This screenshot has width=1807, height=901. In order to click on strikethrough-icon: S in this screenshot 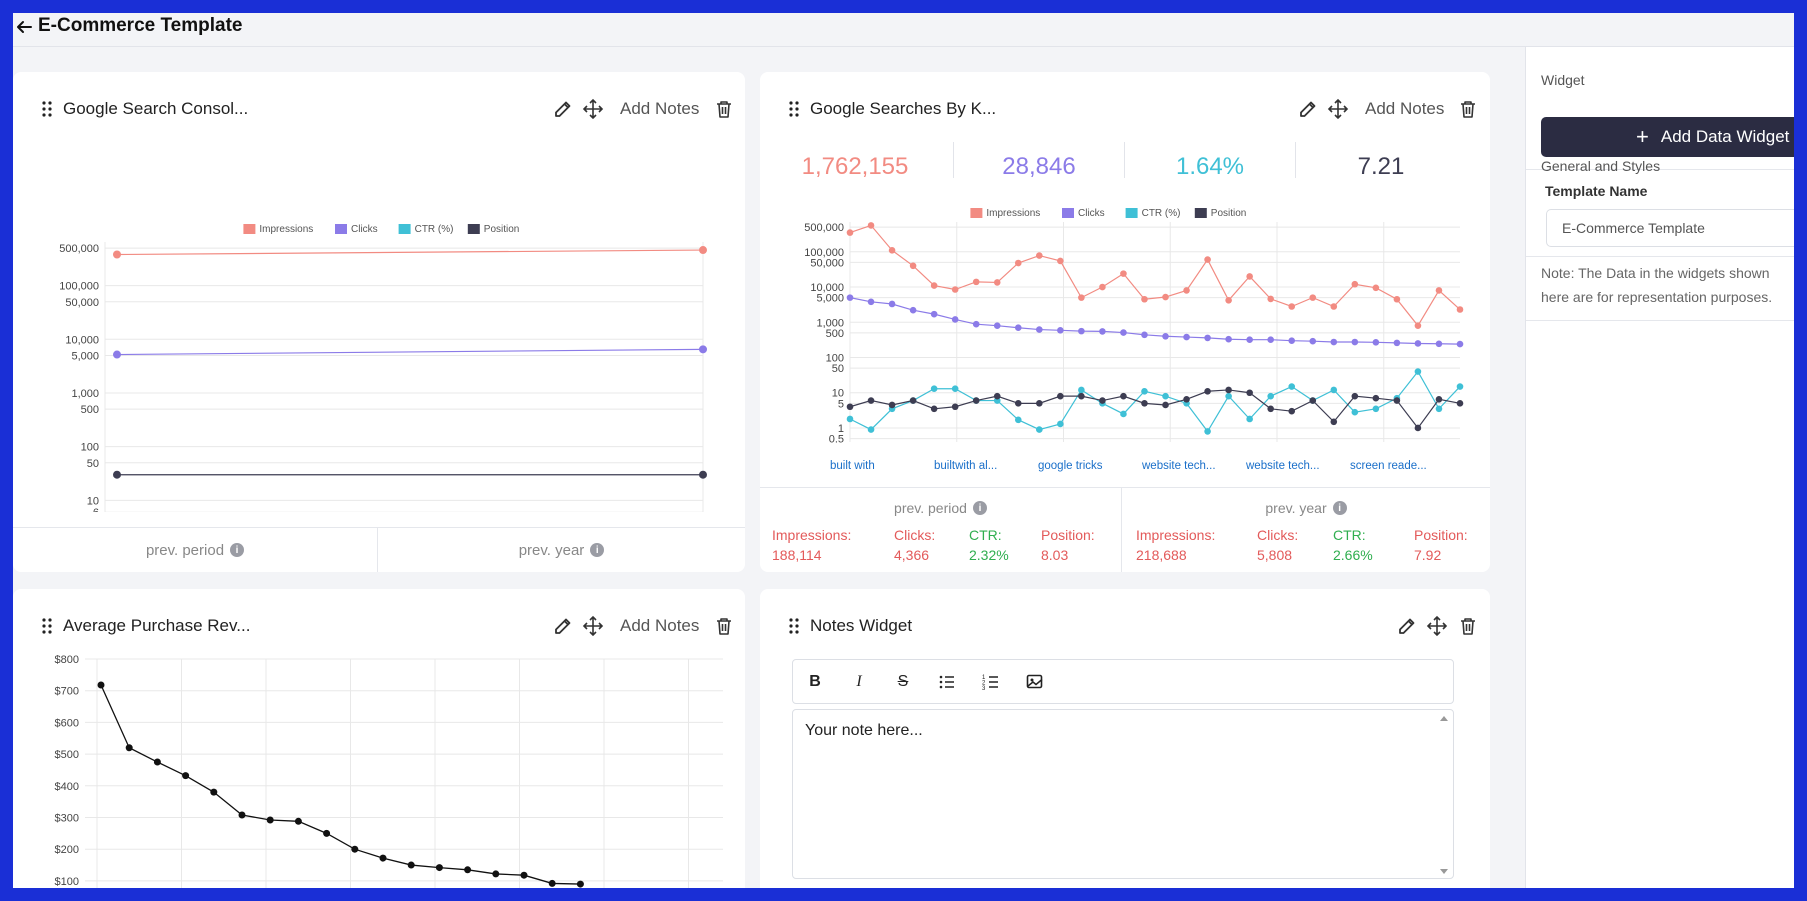, I will do `click(903, 681)`.